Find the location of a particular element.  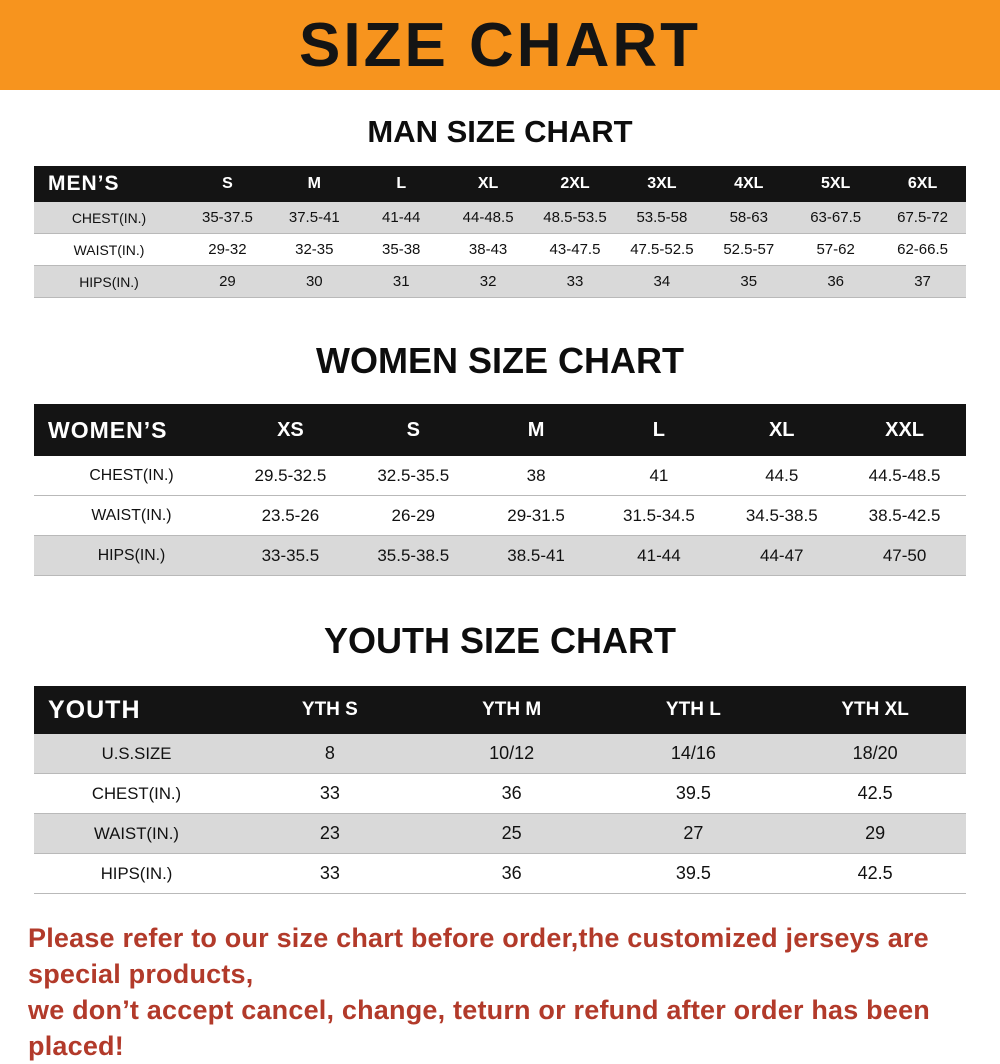

men-col-header-2xl: 2XL is located at coordinates (575, 183).